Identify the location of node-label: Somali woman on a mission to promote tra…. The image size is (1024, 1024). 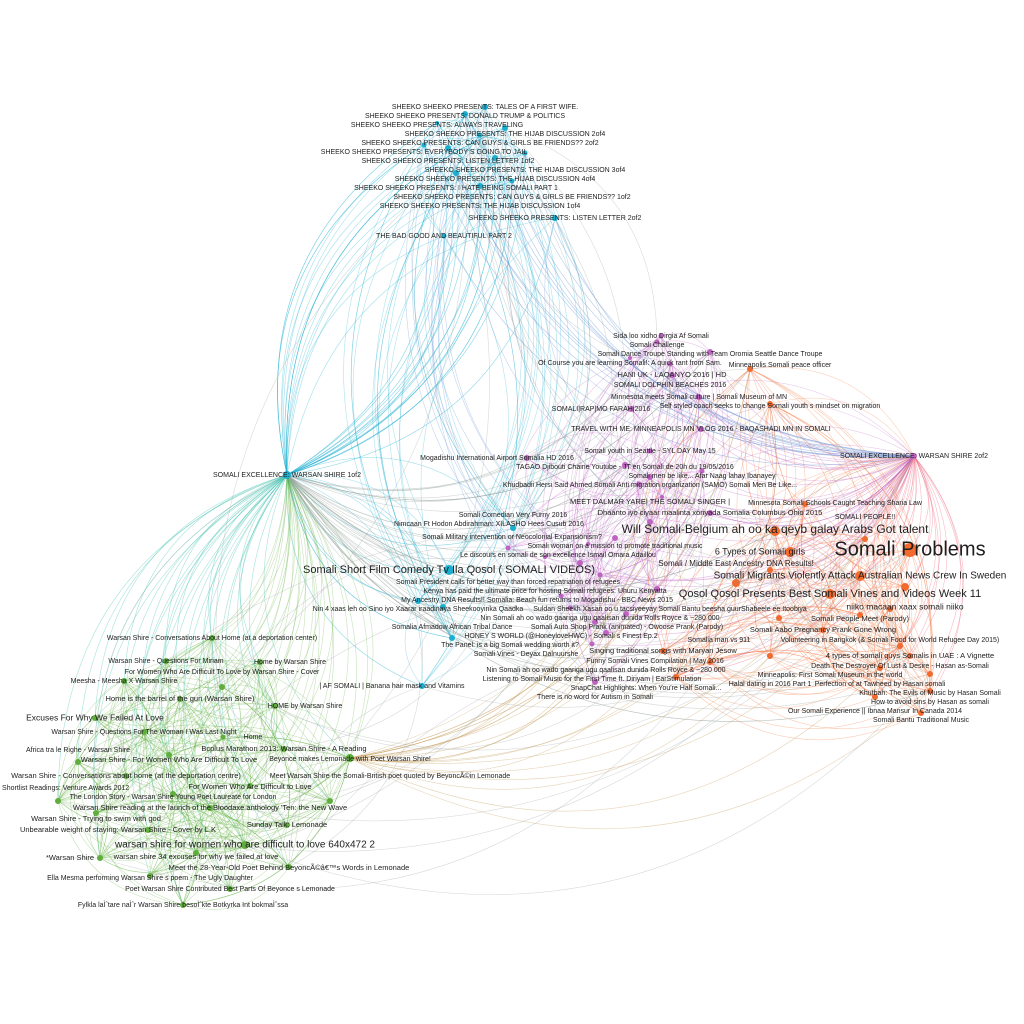
(615, 546).